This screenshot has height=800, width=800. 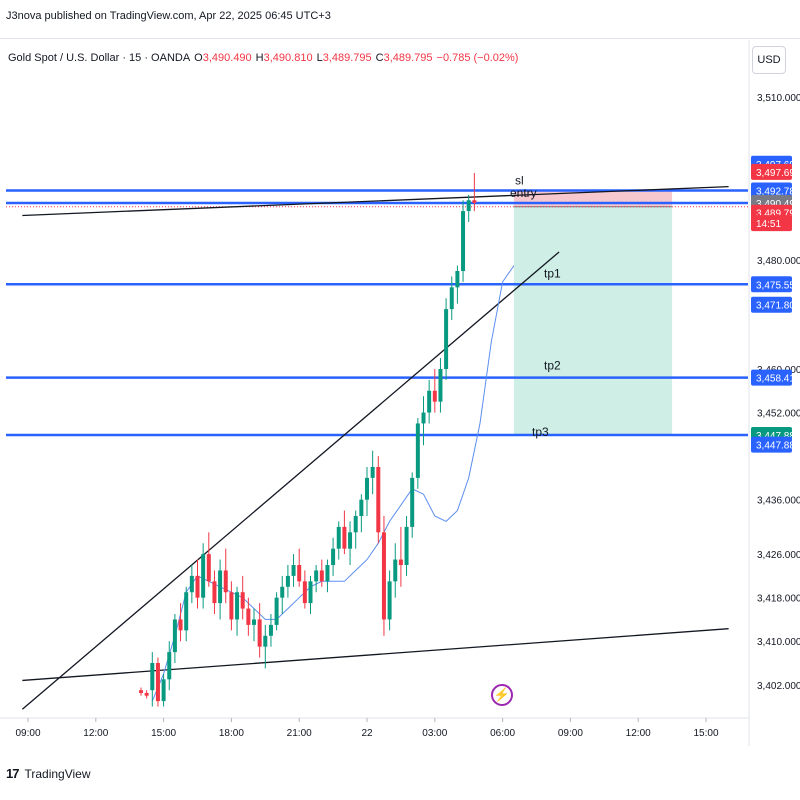 I want to click on open-label: O, so click(x=198, y=58).